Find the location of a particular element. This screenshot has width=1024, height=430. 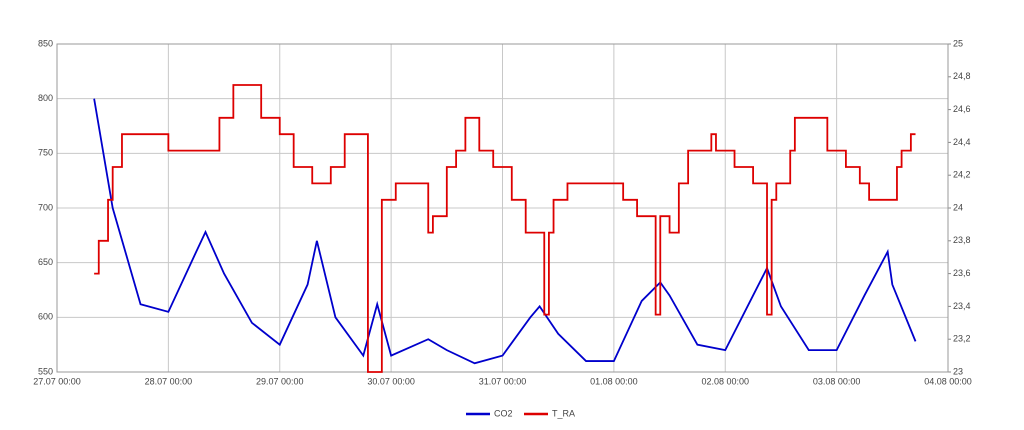

y2-tick-label: 24,4 is located at coordinates (962, 142).